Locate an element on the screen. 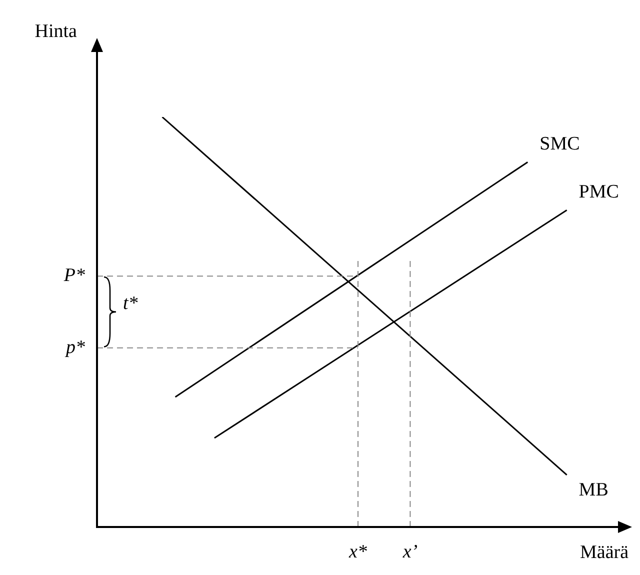 Image resolution: width=640 pixels, height=575 pixels. annotation: t* is located at coordinates (130, 303).